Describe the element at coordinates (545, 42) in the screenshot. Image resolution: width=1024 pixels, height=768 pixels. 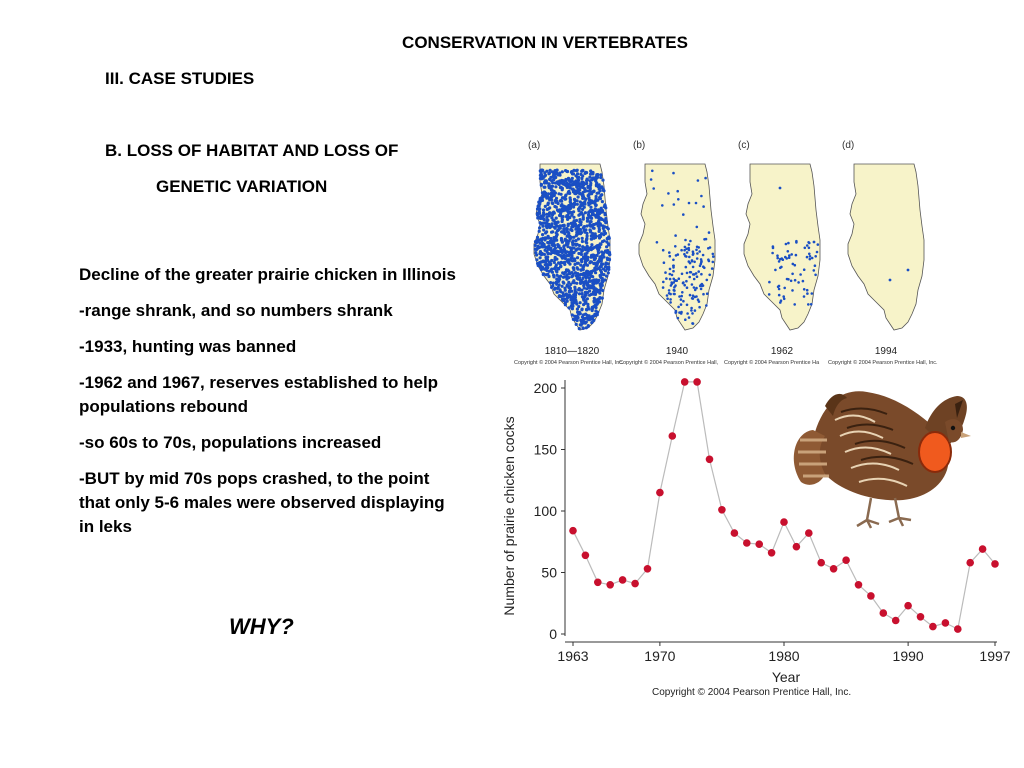
I see `slide-title: CONSERVATION IN VERTEBRATES` at that location.